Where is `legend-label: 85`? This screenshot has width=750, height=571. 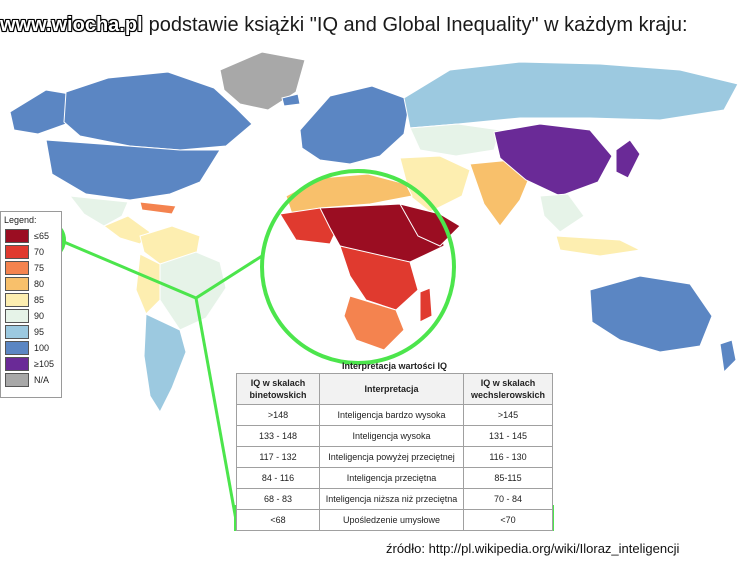
legend-label: 85 is located at coordinates (39, 300).